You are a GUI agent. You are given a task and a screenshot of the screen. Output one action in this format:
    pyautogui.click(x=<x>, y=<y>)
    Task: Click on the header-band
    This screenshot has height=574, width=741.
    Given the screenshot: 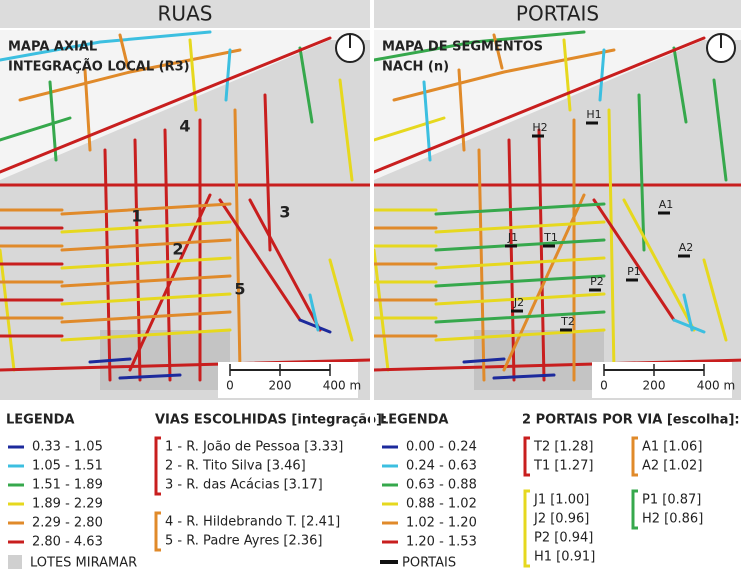 What is the action you would take?
    pyautogui.click(x=557, y=14)
    